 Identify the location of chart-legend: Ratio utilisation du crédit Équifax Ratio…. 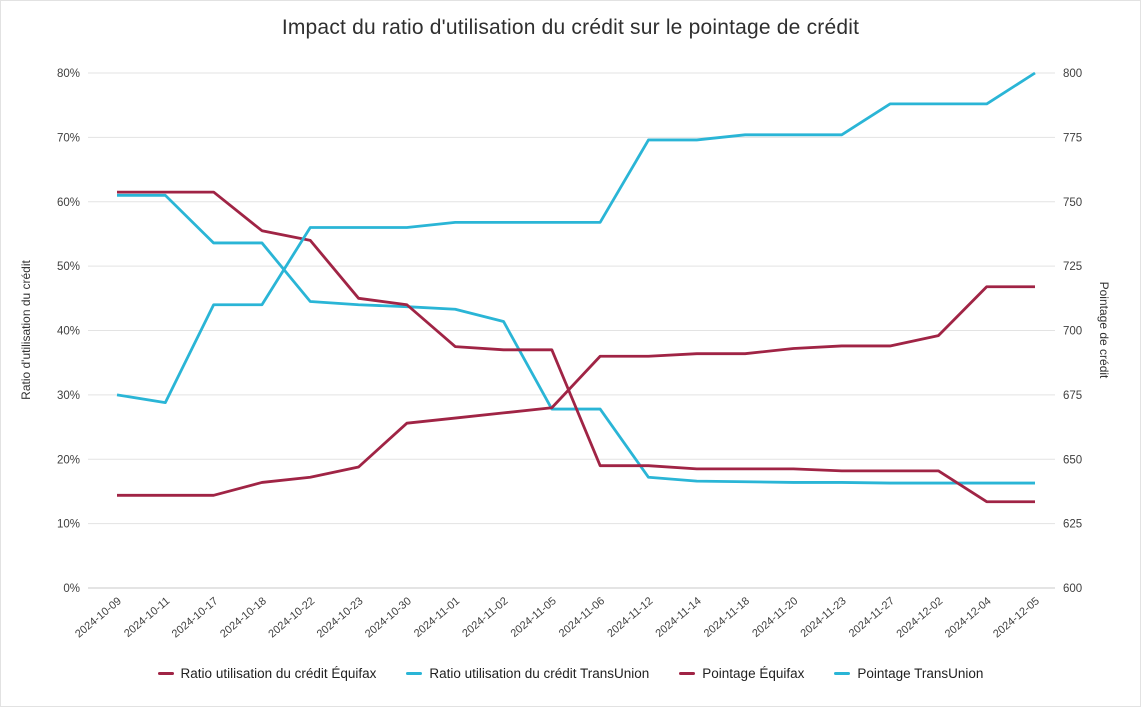
(570, 673).